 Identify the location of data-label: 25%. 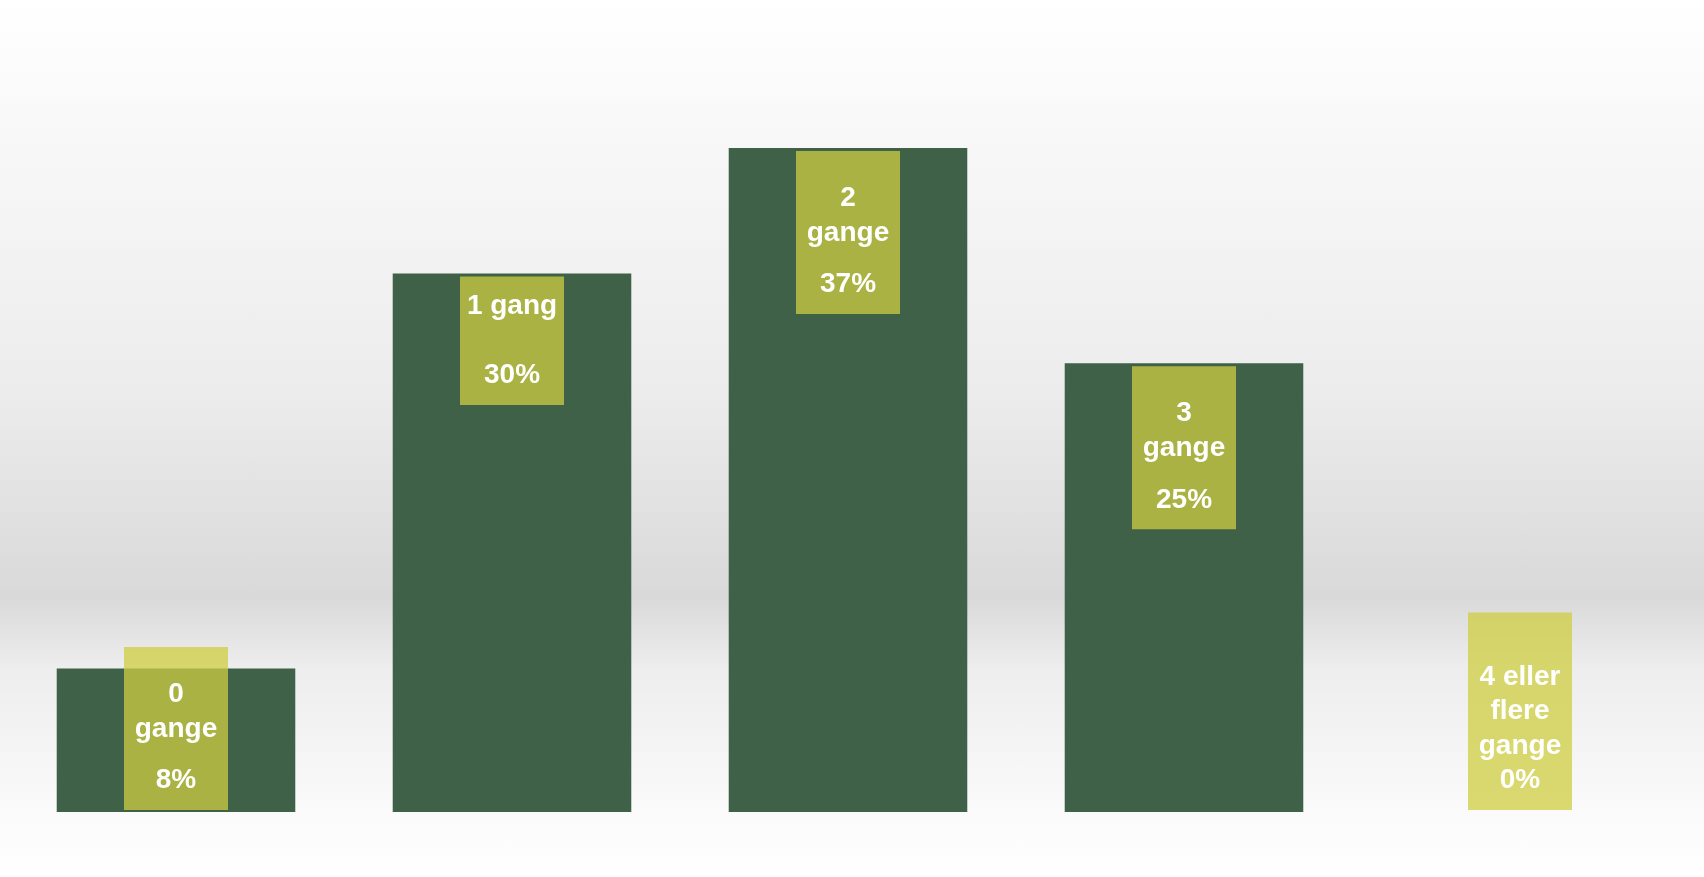
(1184, 498).